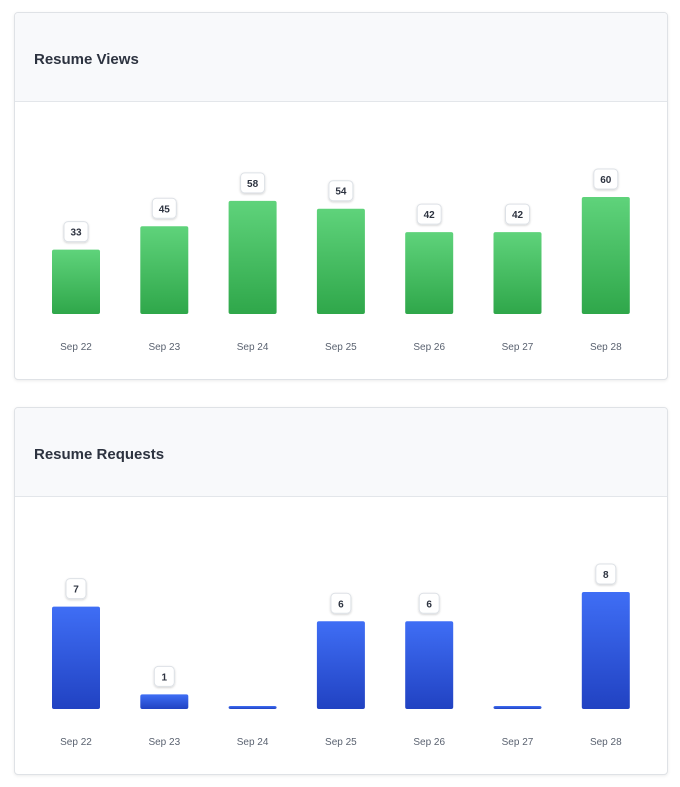 Image resolution: width=680 pixels, height=787 pixels. I want to click on resume-requests-title: Resume Requests, so click(99, 454).